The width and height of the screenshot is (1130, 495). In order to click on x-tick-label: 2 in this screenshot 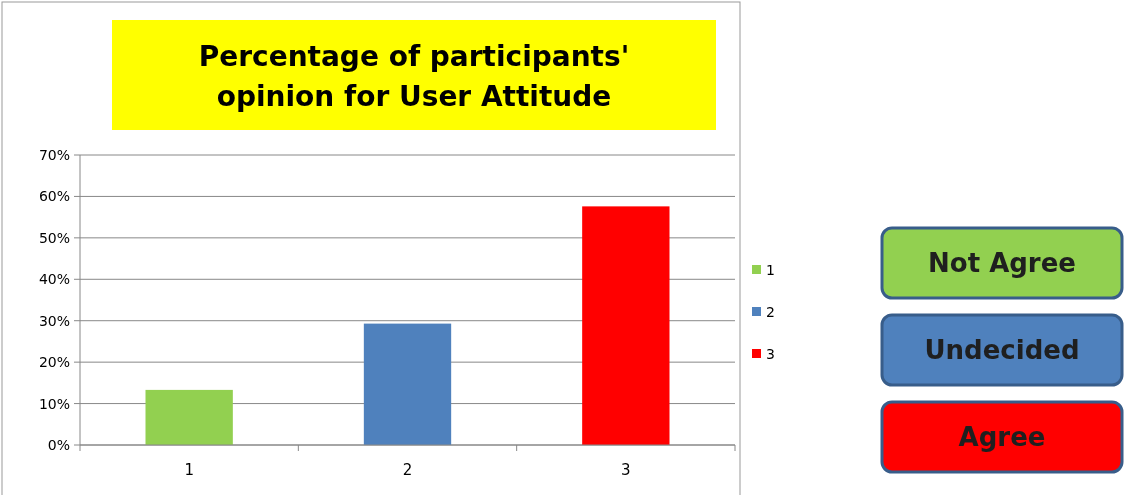, I will do `click(407, 470)`.